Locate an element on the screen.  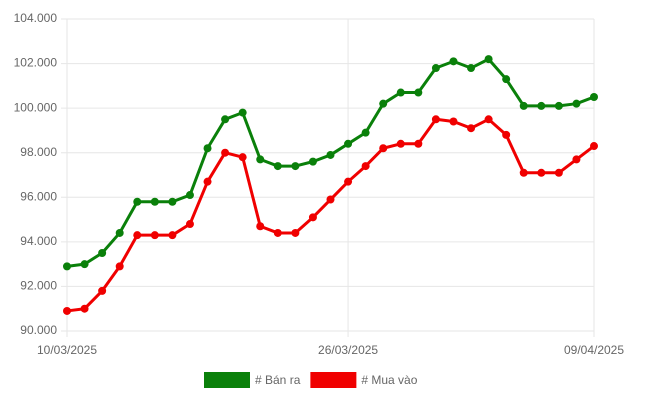
legend-label: # Bán ra is located at coordinates (278, 380).